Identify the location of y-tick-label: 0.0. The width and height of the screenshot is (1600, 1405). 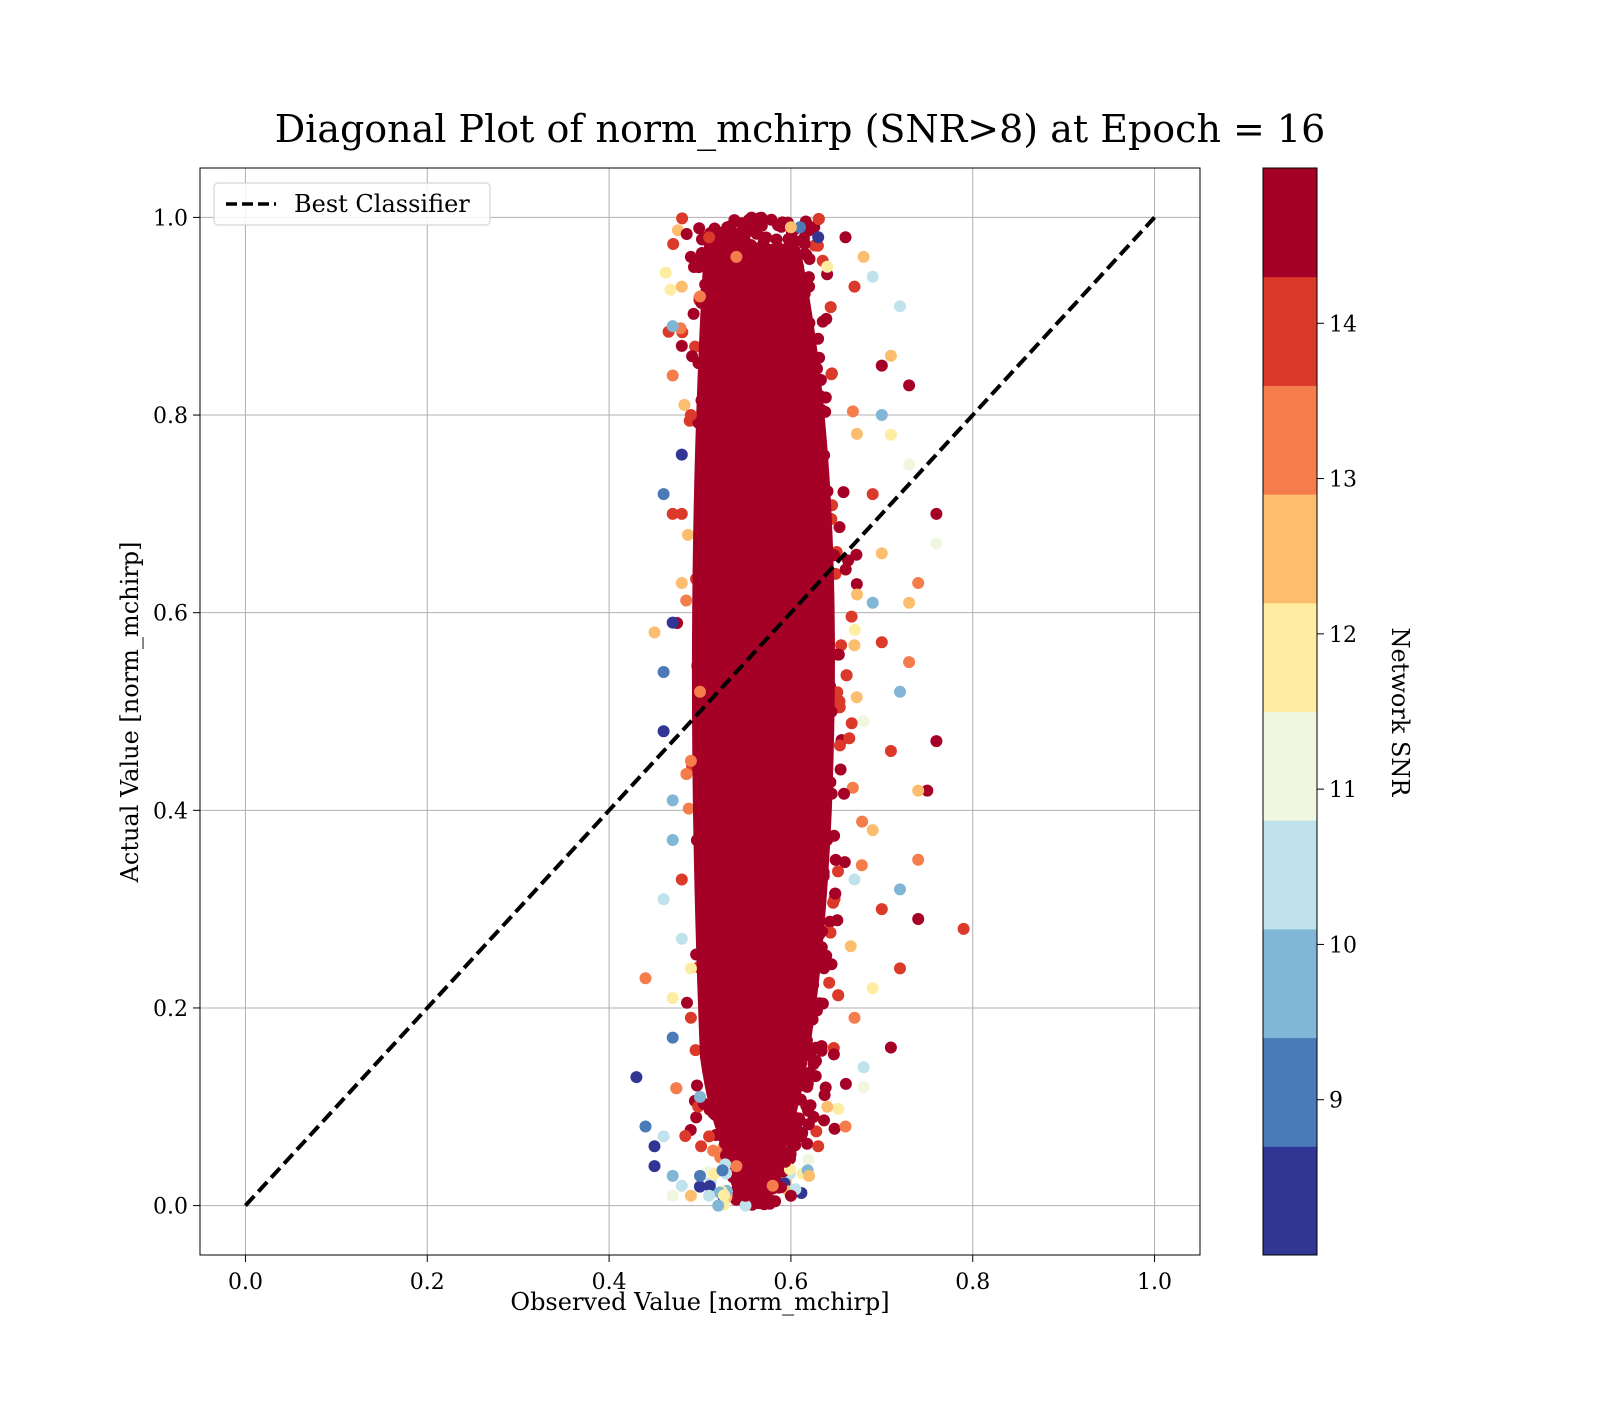
(170, 1207).